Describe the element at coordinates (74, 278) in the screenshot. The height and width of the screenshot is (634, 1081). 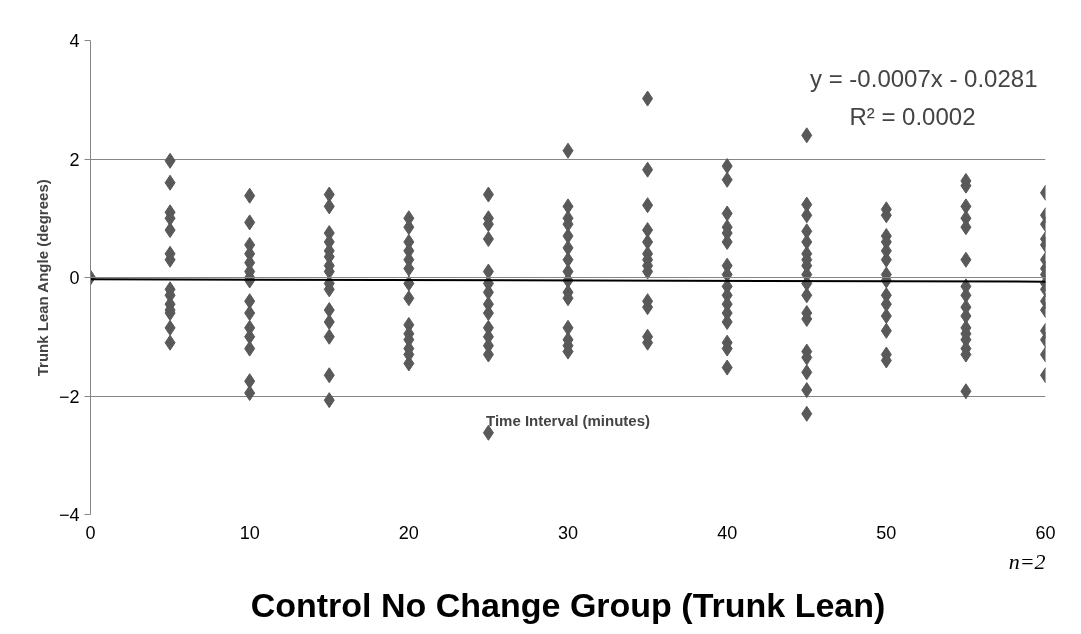
I see `y-tick-label: 0` at that location.